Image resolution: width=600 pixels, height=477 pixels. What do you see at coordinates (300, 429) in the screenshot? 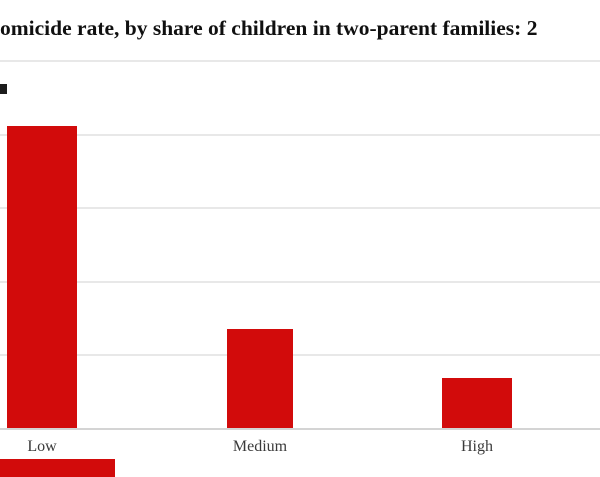
I see `x-axis-line` at bounding box center [300, 429].